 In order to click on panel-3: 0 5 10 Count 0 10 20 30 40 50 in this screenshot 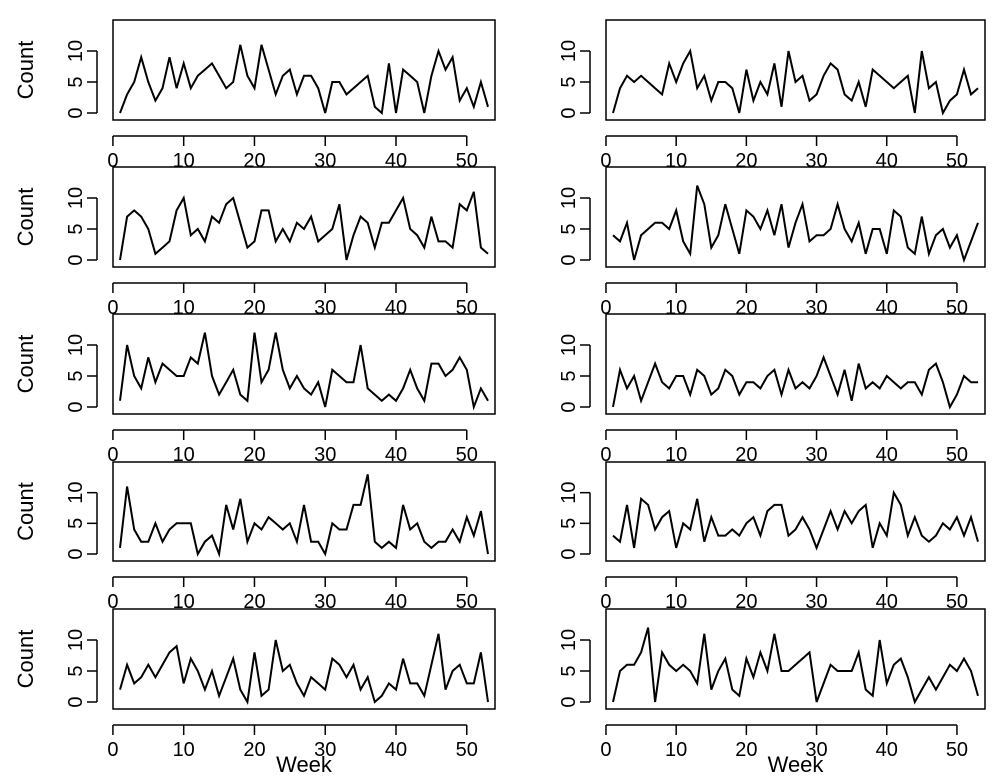, I will do `click(254, 242)`.